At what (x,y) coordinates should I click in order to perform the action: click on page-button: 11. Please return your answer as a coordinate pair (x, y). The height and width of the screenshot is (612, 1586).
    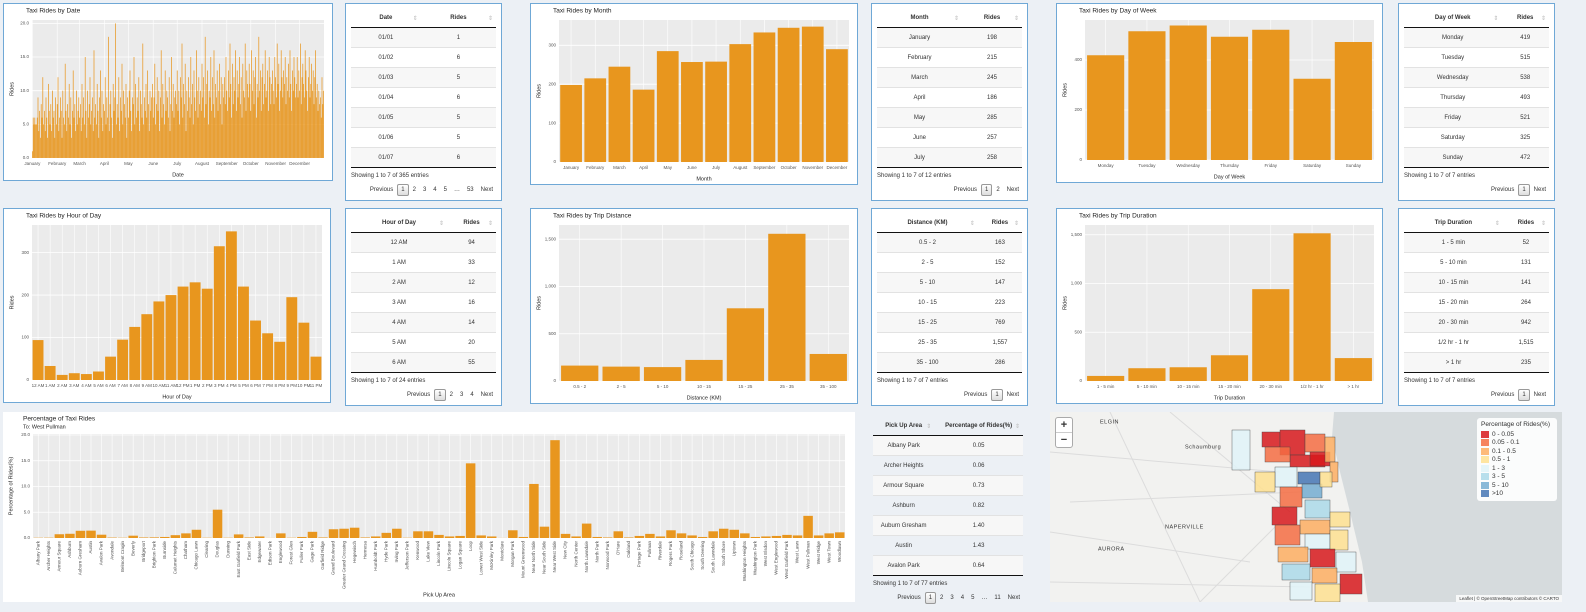
    Looking at the image, I should click on (997, 598).